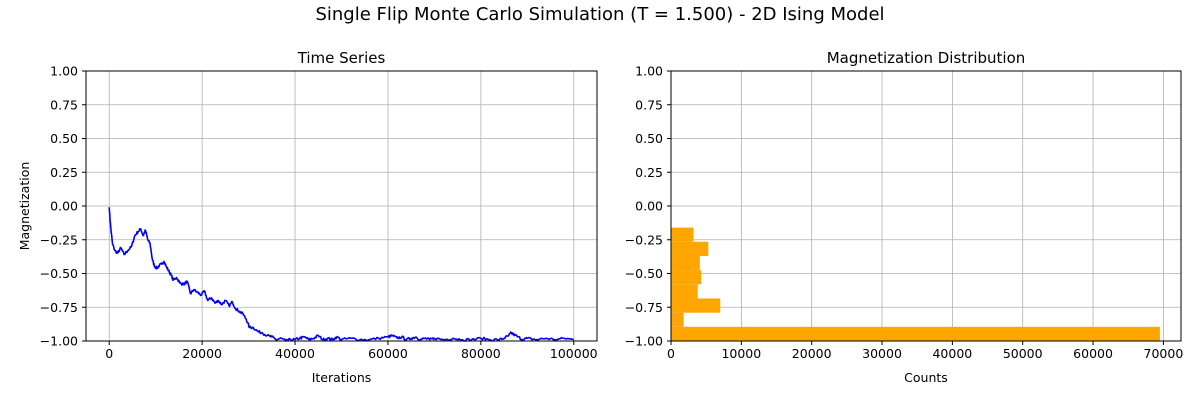 The height and width of the screenshot is (400, 1200). What do you see at coordinates (341, 58) in the screenshot?
I see `panel-title: Time Series` at bounding box center [341, 58].